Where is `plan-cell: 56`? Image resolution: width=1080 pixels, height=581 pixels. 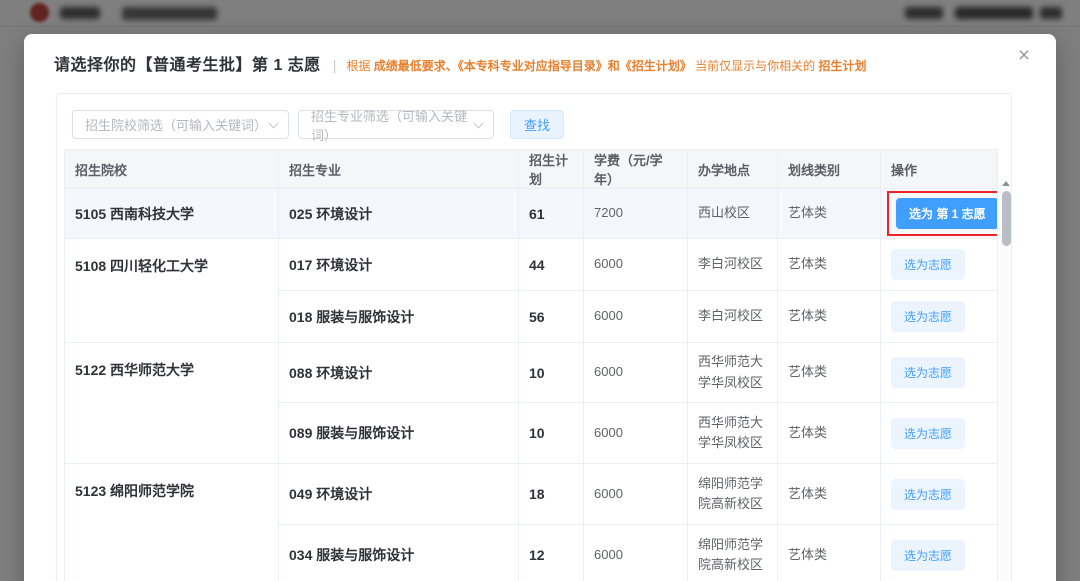 plan-cell: 56 is located at coordinates (551, 316).